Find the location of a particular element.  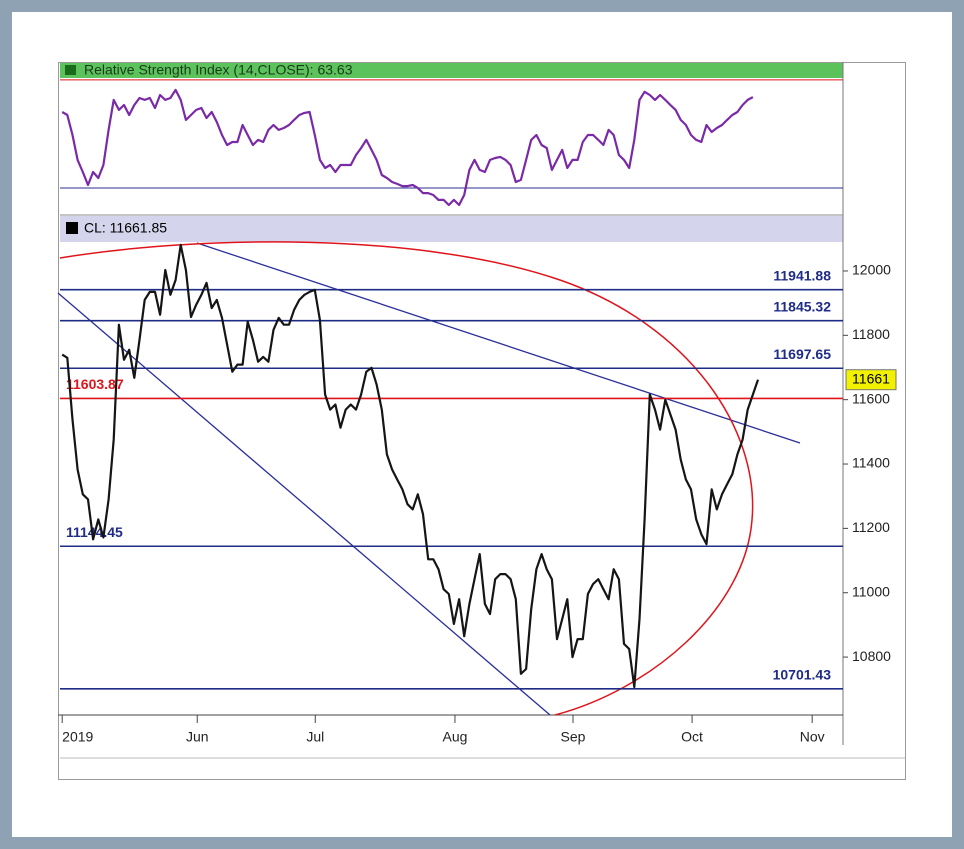

y-tick-label: 12000 is located at coordinates (871, 270).